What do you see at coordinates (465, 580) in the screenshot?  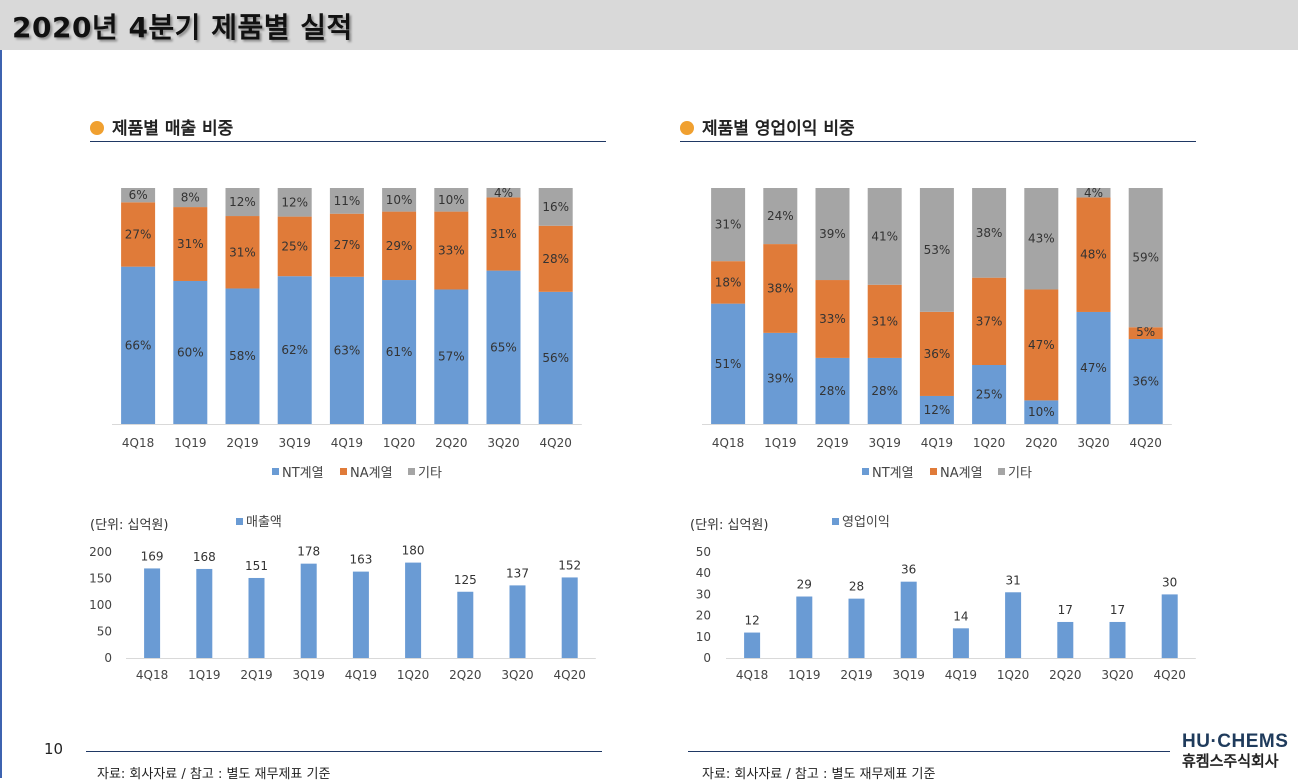 I see `bar-data-label: 125` at bounding box center [465, 580].